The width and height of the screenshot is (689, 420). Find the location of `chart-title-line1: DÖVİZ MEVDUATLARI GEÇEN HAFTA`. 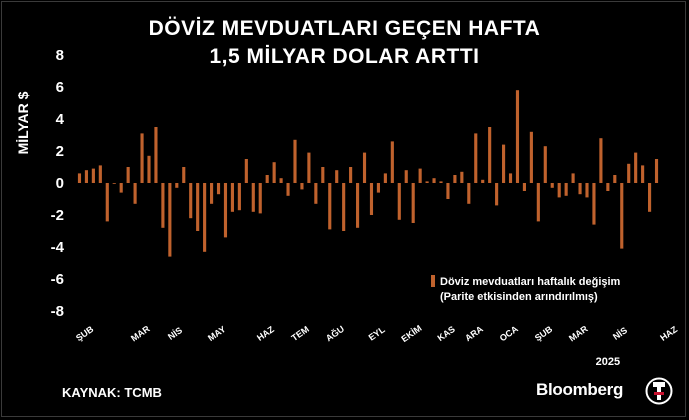

chart-title-line1: DÖVİZ MEVDUATLARI GEÇEN HAFTA is located at coordinates (344, 28).